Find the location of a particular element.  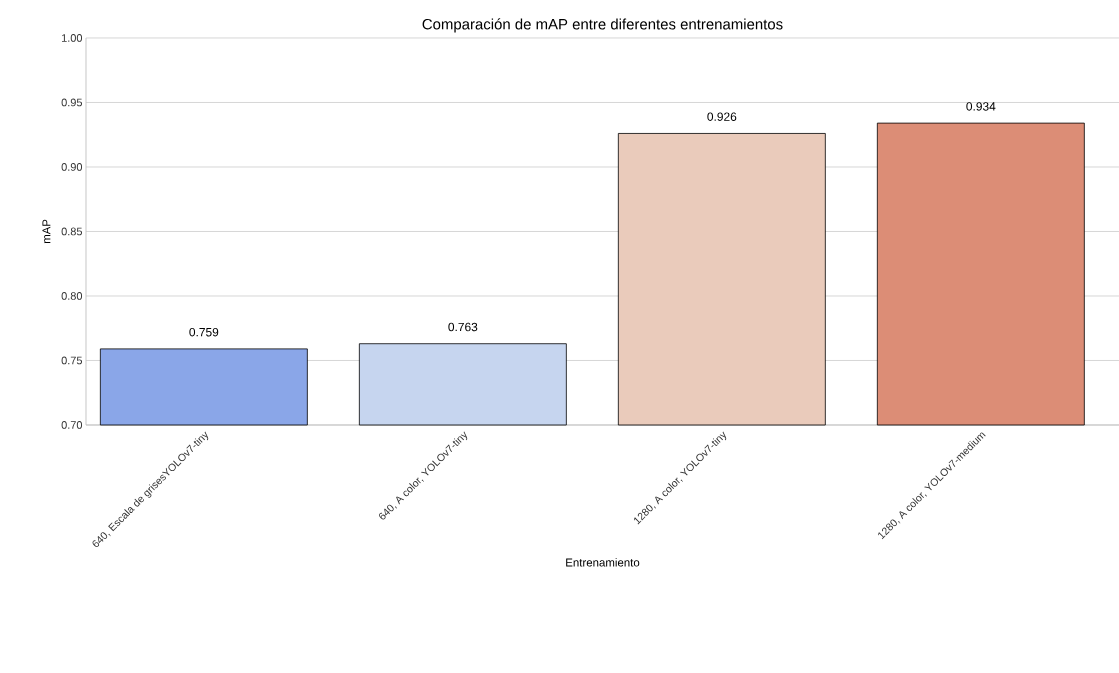

data-label: 0.934 is located at coordinates (981, 106).